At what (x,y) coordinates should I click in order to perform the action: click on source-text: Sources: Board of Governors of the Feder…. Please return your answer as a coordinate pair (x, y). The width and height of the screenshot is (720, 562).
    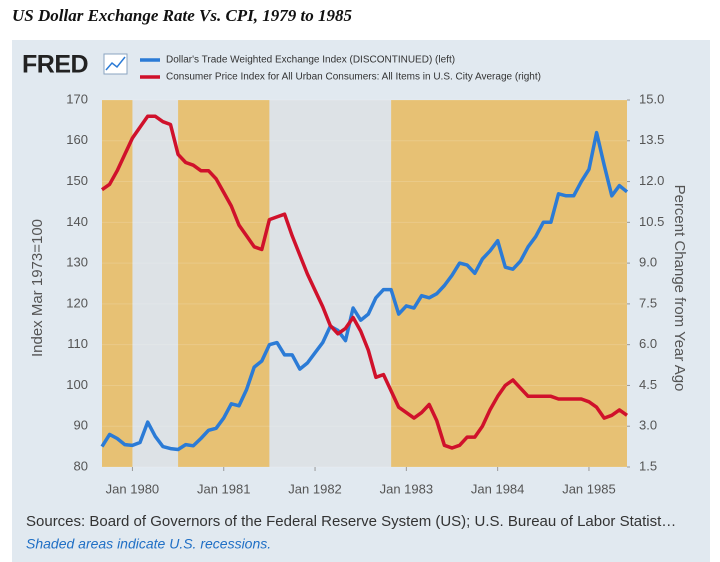
    Looking at the image, I should click on (351, 521).